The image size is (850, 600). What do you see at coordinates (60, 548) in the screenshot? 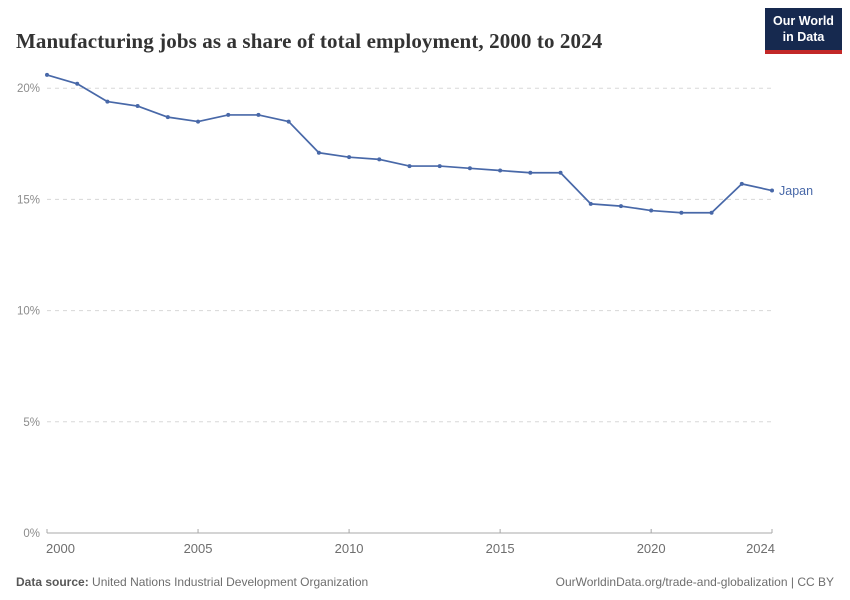
I see `x-axis-tick-label: 2000` at bounding box center [60, 548].